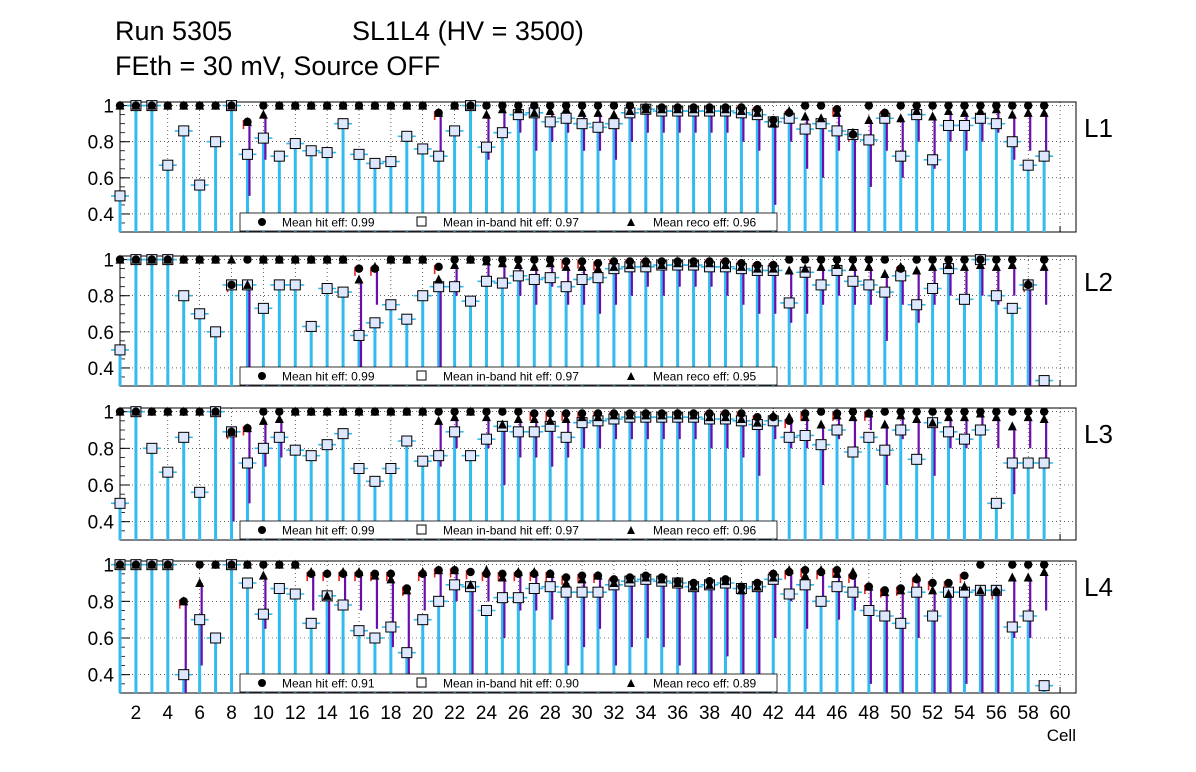 The width and height of the screenshot is (1196, 772). What do you see at coordinates (1098, 587) in the screenshot?
I see `layer-label: L4` at bounding box center [1098, 587].